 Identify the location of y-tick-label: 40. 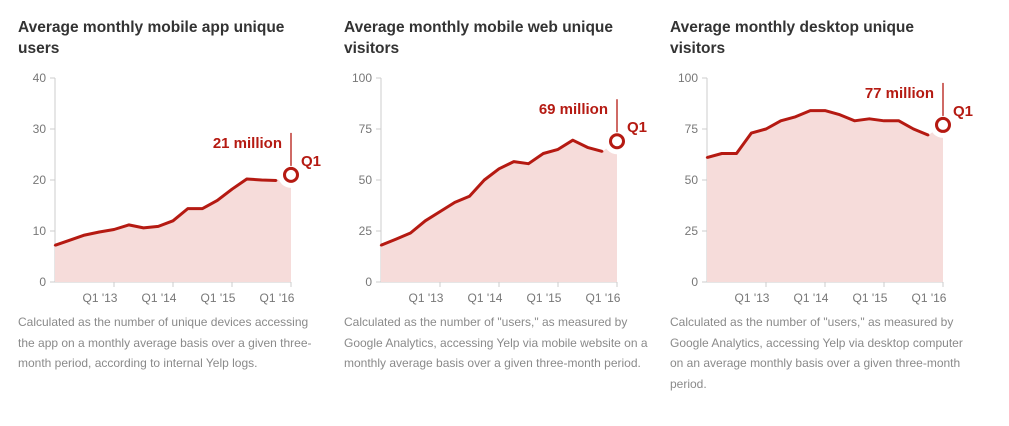
(40, 78).